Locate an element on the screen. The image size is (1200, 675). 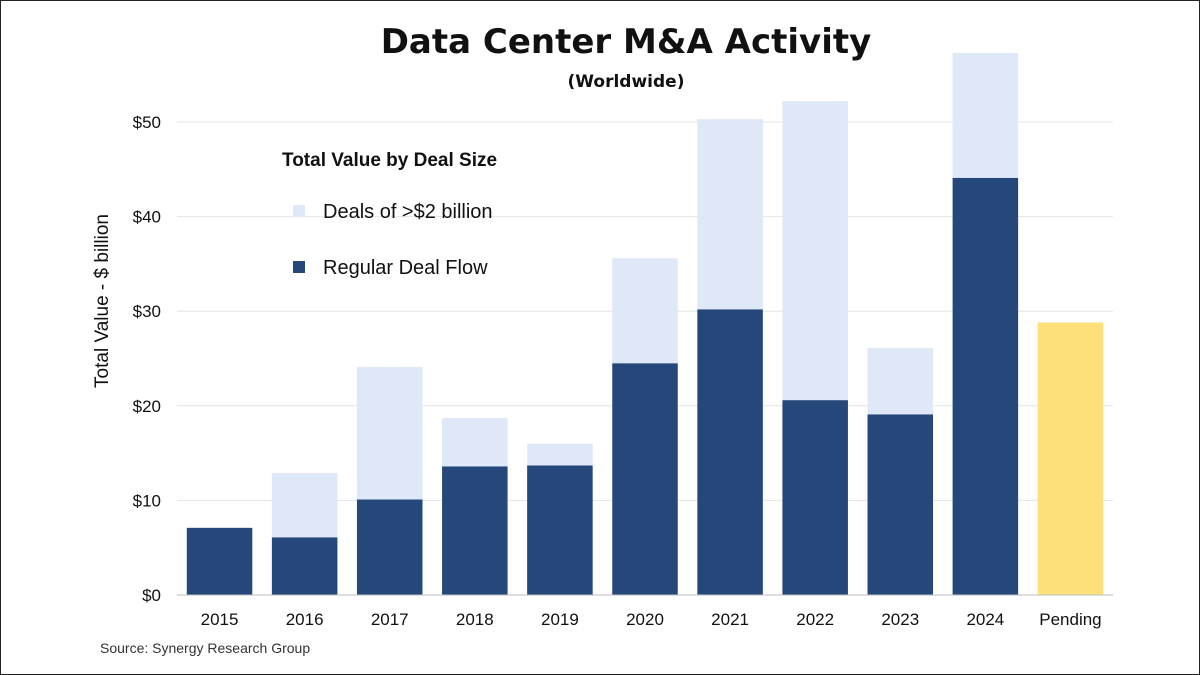
bar-2023-deals-of-2-billion is located at coordinates (900, 381).